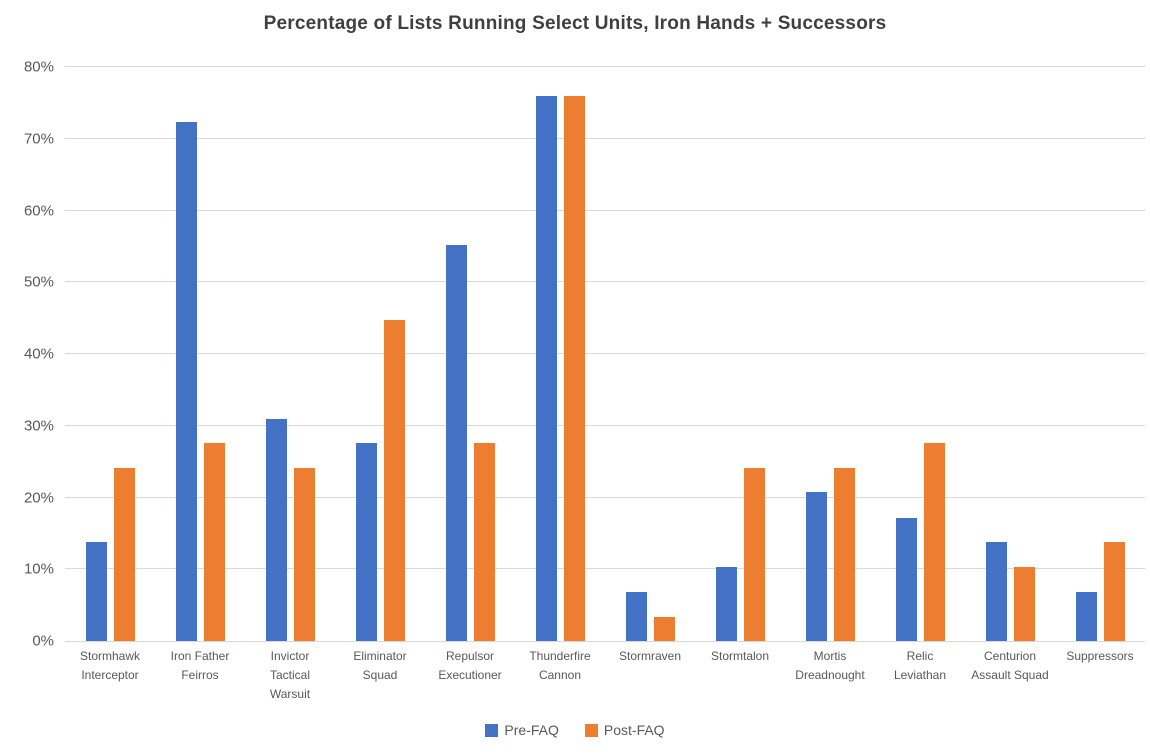 The height and width of the screenshot is (755, 1150). Describe the element at coordinates (470, 665) in the screenshot. I see `x-category-label: Repulsor Executioner` at that location.